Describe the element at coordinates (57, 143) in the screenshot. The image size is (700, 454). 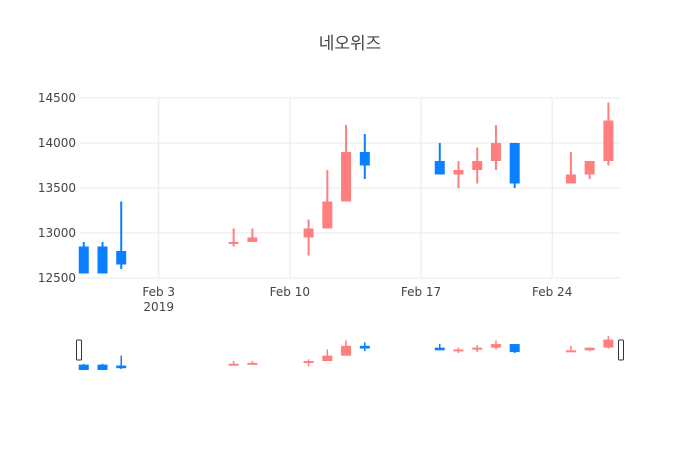
I see `y-tick-label: 14000` at that location.